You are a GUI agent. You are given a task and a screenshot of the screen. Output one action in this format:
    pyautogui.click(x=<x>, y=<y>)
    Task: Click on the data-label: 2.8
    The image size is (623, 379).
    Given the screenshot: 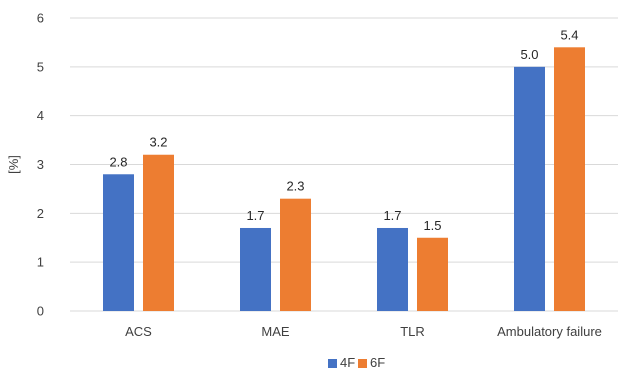 What is the action you would take?
    pyautogui.click(x=118, y=161)
    